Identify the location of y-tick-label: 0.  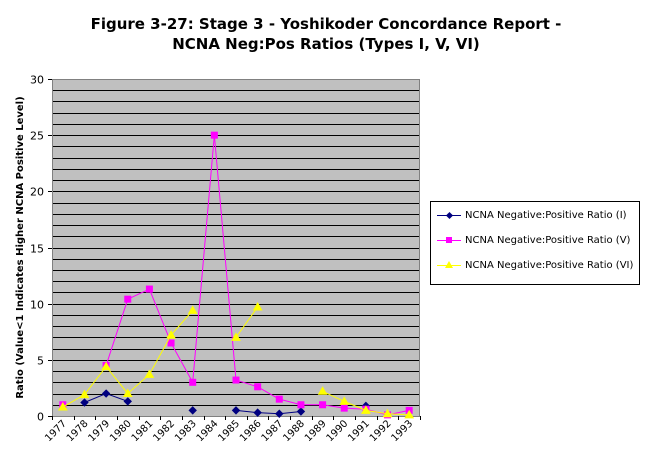
(40, 417).